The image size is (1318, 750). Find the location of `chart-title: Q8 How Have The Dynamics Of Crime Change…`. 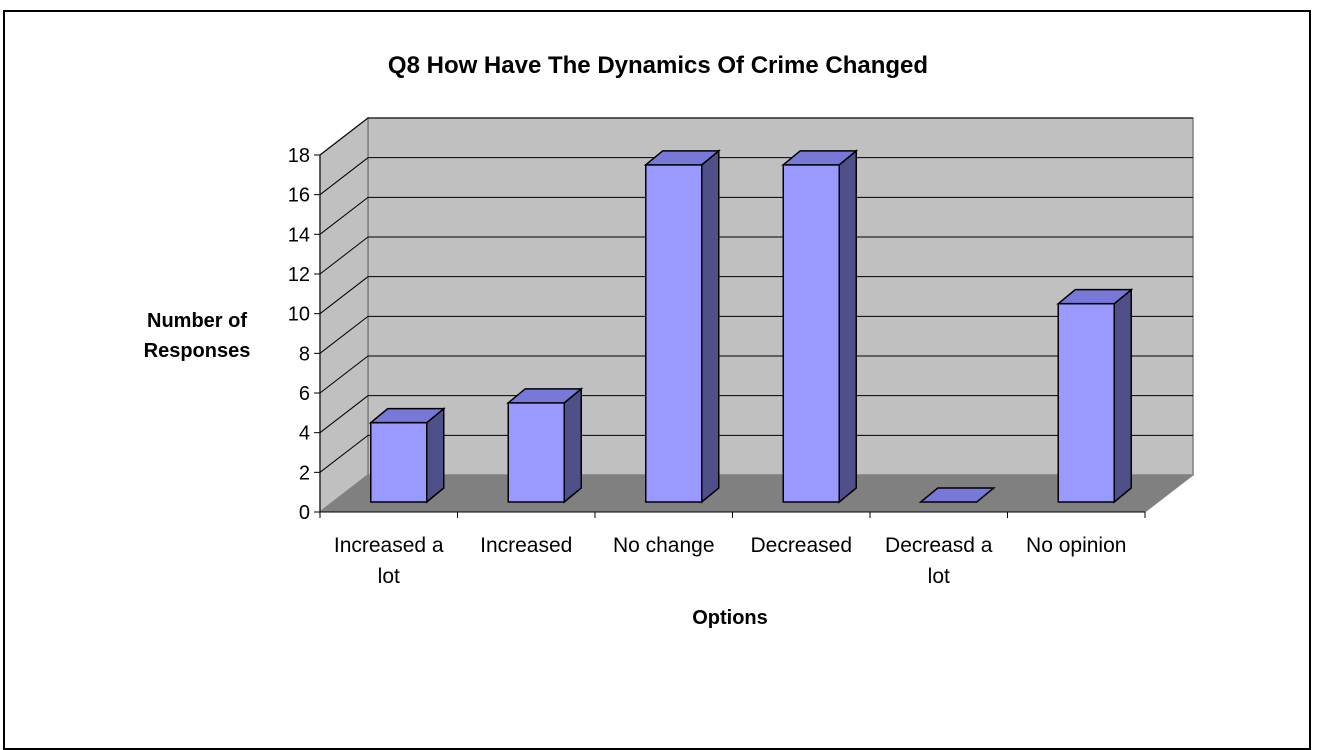

chart-title: Q8 How Have The Dynamics Of Crime Change… is located at coordinates (658, 65).